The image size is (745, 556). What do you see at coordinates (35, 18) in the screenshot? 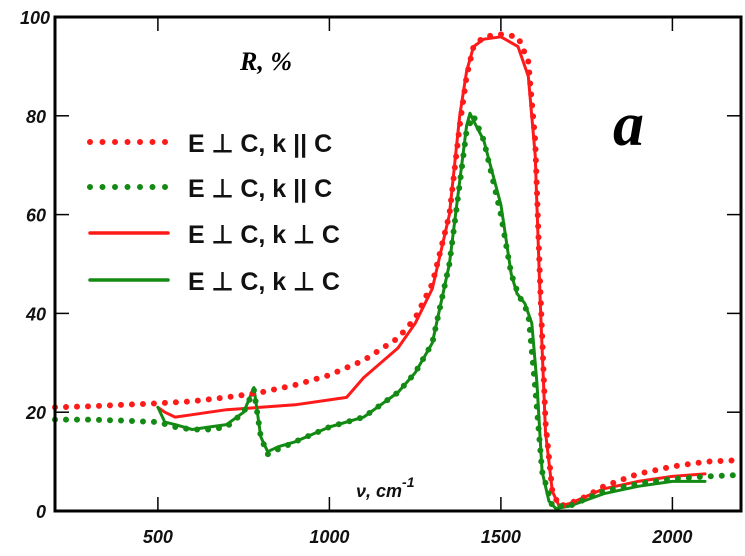
I see `y-tick-label: 100` at bounding box center [35, 18].